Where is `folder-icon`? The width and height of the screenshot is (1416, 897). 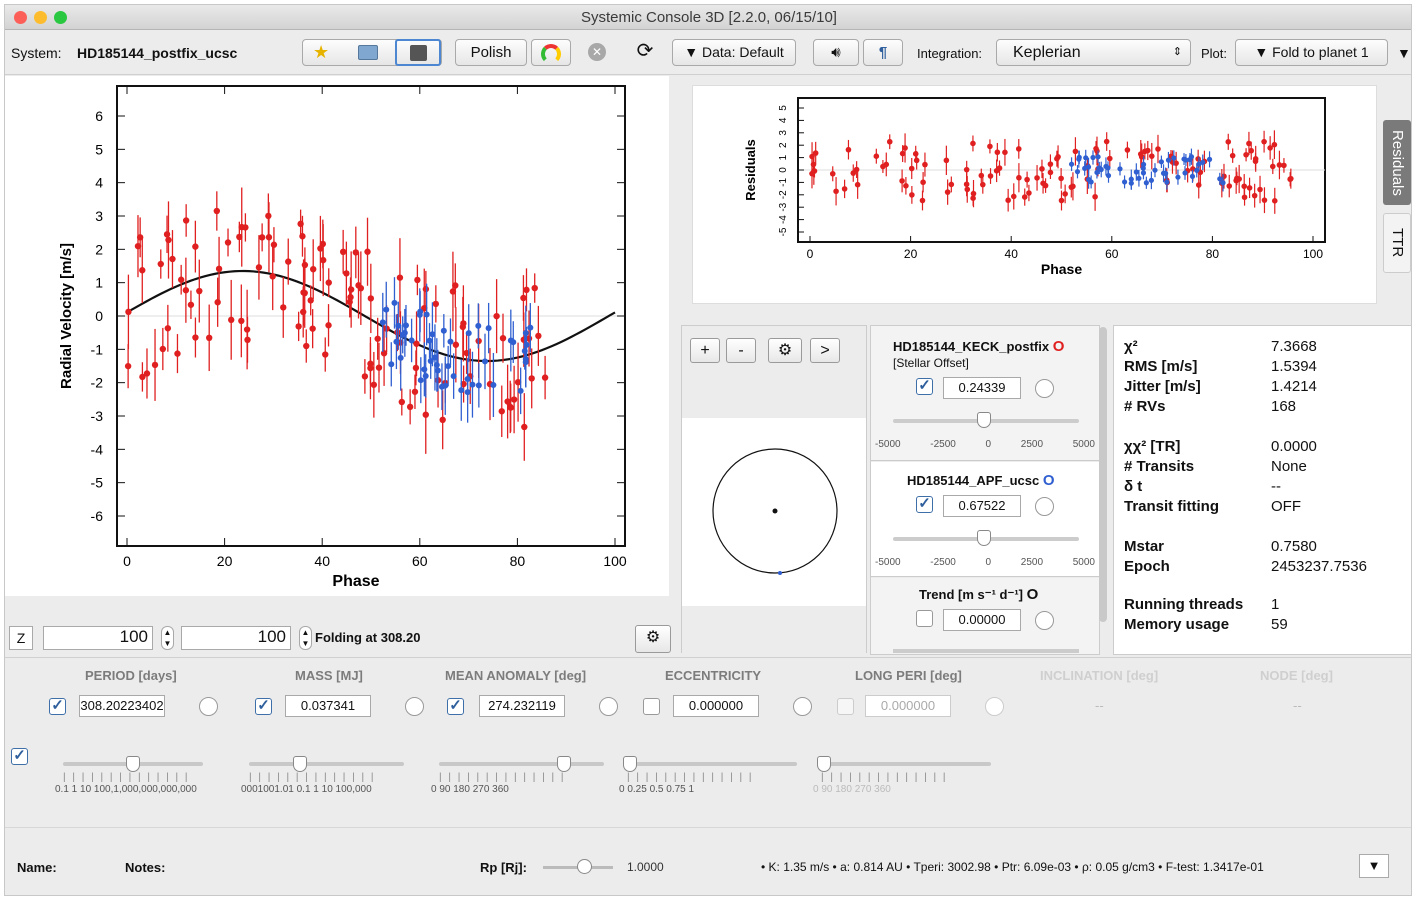
folder-icon is located at coordinates (368, 52).